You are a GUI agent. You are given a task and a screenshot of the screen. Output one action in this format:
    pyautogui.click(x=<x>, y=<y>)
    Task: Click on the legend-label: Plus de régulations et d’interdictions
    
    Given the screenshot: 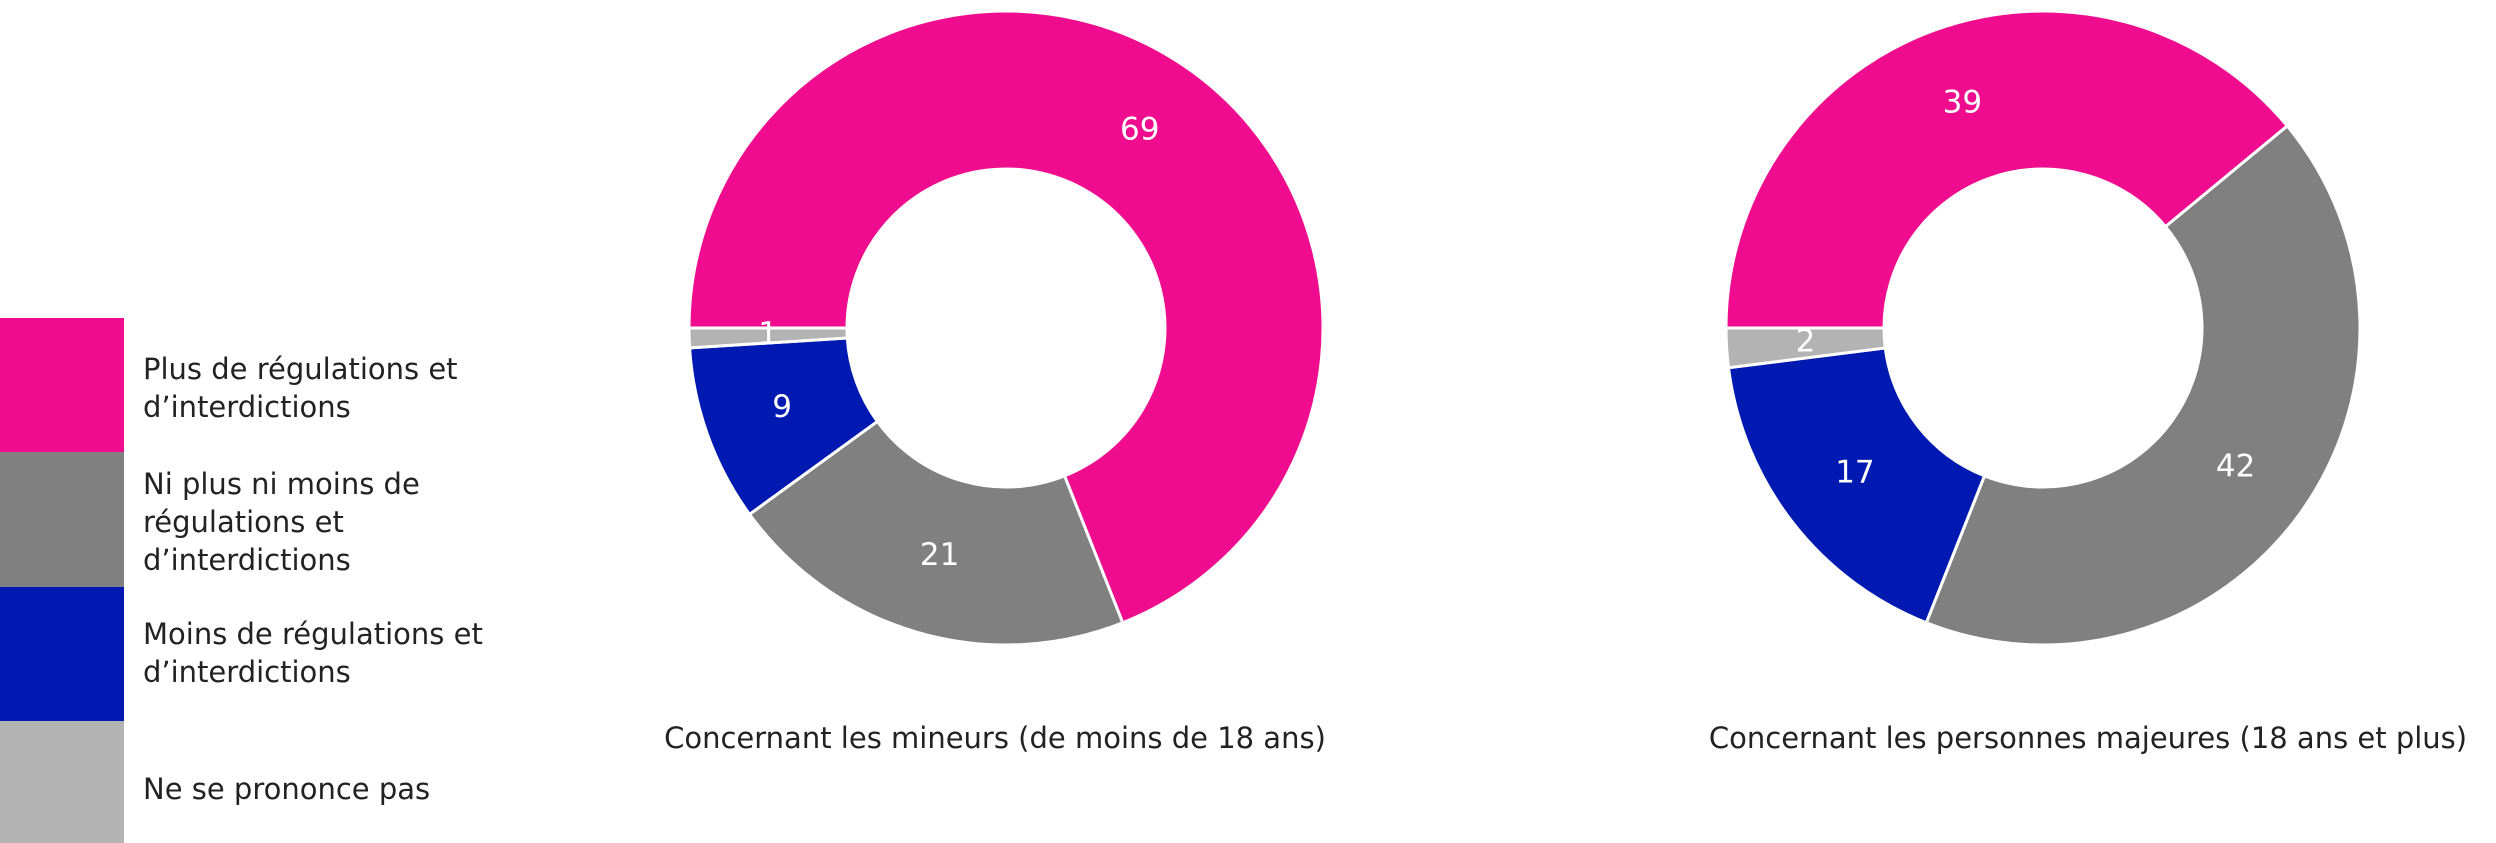 What is the action you would take?
    pyautogui.click(x=300, y=388)
    